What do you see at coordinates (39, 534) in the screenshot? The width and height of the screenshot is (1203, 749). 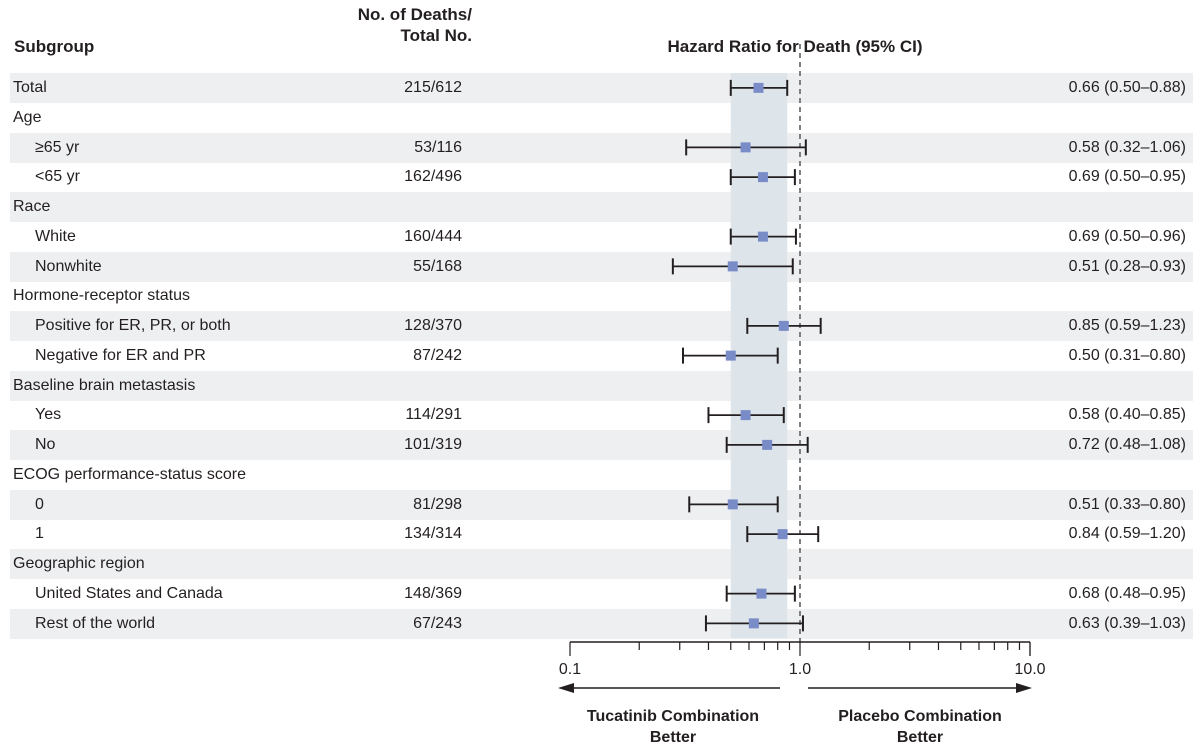 I see `subgroup-label: 1` at bounding box center [39, 534].